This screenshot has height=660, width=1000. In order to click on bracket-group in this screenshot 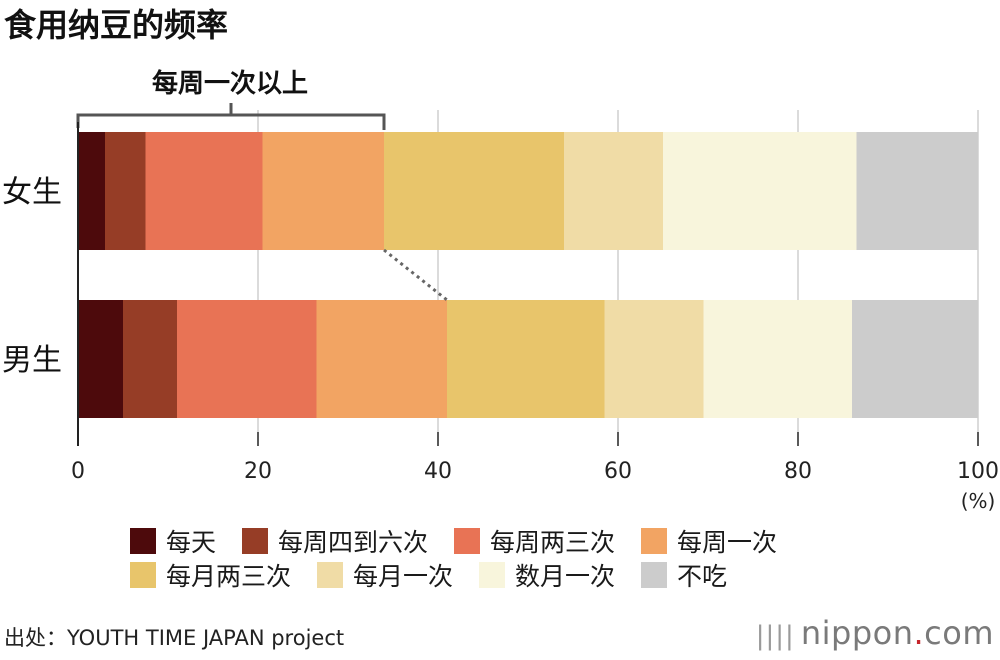, I will do `click(262, 202)`.